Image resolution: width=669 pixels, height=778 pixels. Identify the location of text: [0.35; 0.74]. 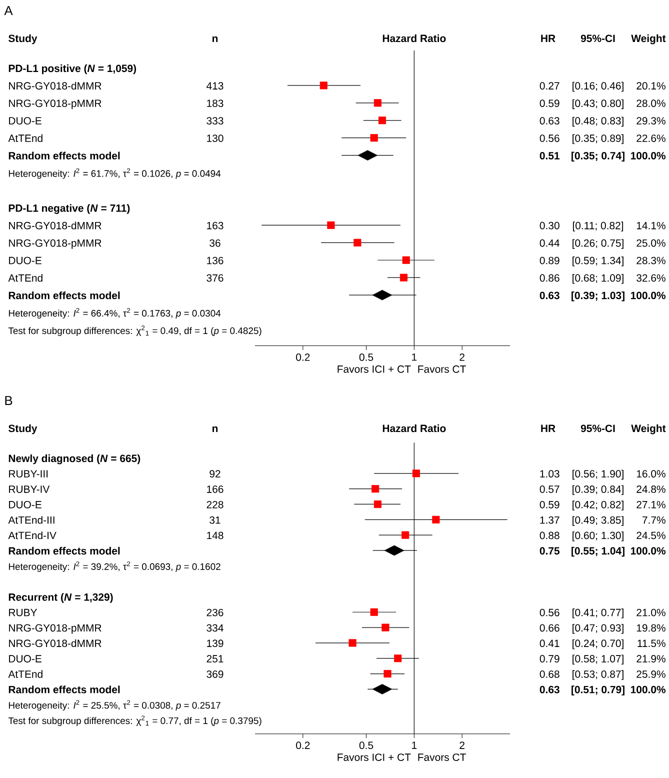
(598, 157).